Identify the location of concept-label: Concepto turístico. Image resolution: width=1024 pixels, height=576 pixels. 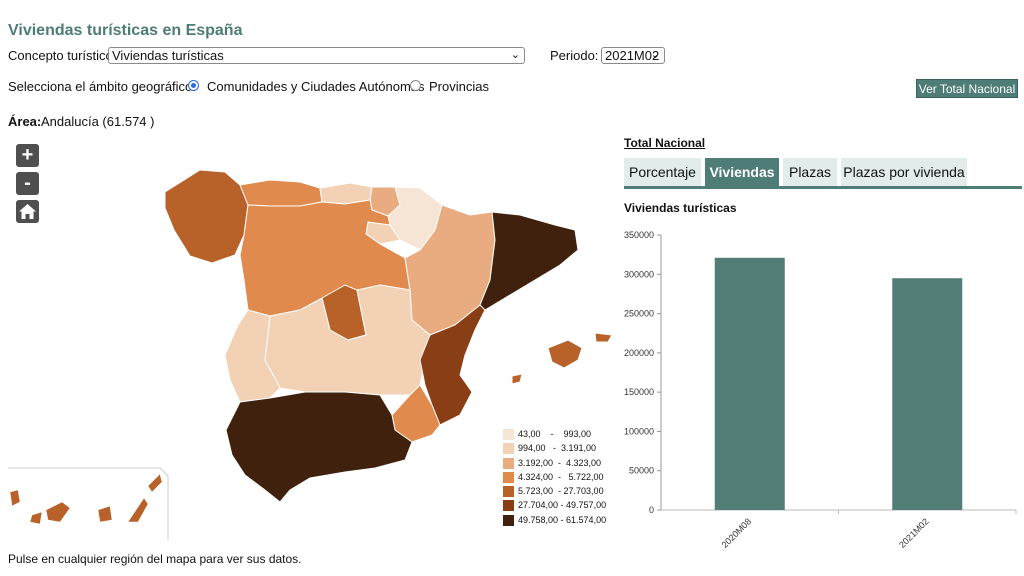
(60, 55).